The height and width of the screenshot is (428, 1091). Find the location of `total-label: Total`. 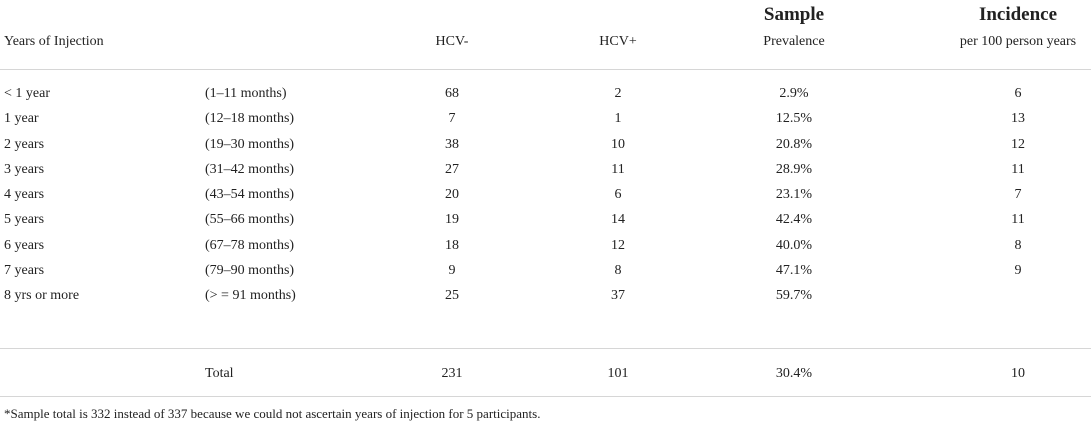

total-label: Total is located at coordinates (219, 373).